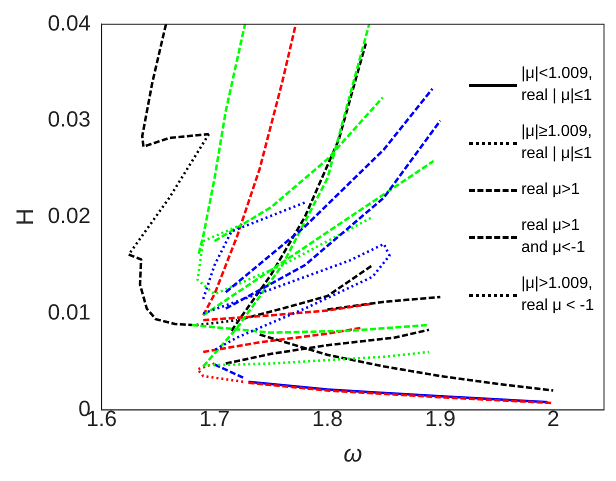  I want to click on y-axis-title: H, so click(26, 217).